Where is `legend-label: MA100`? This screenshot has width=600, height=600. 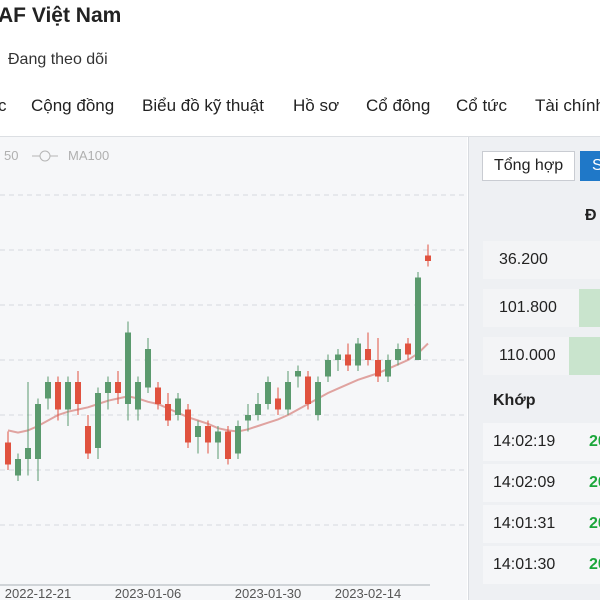 legend-label: MA100 is located at coordinates (88, 155).